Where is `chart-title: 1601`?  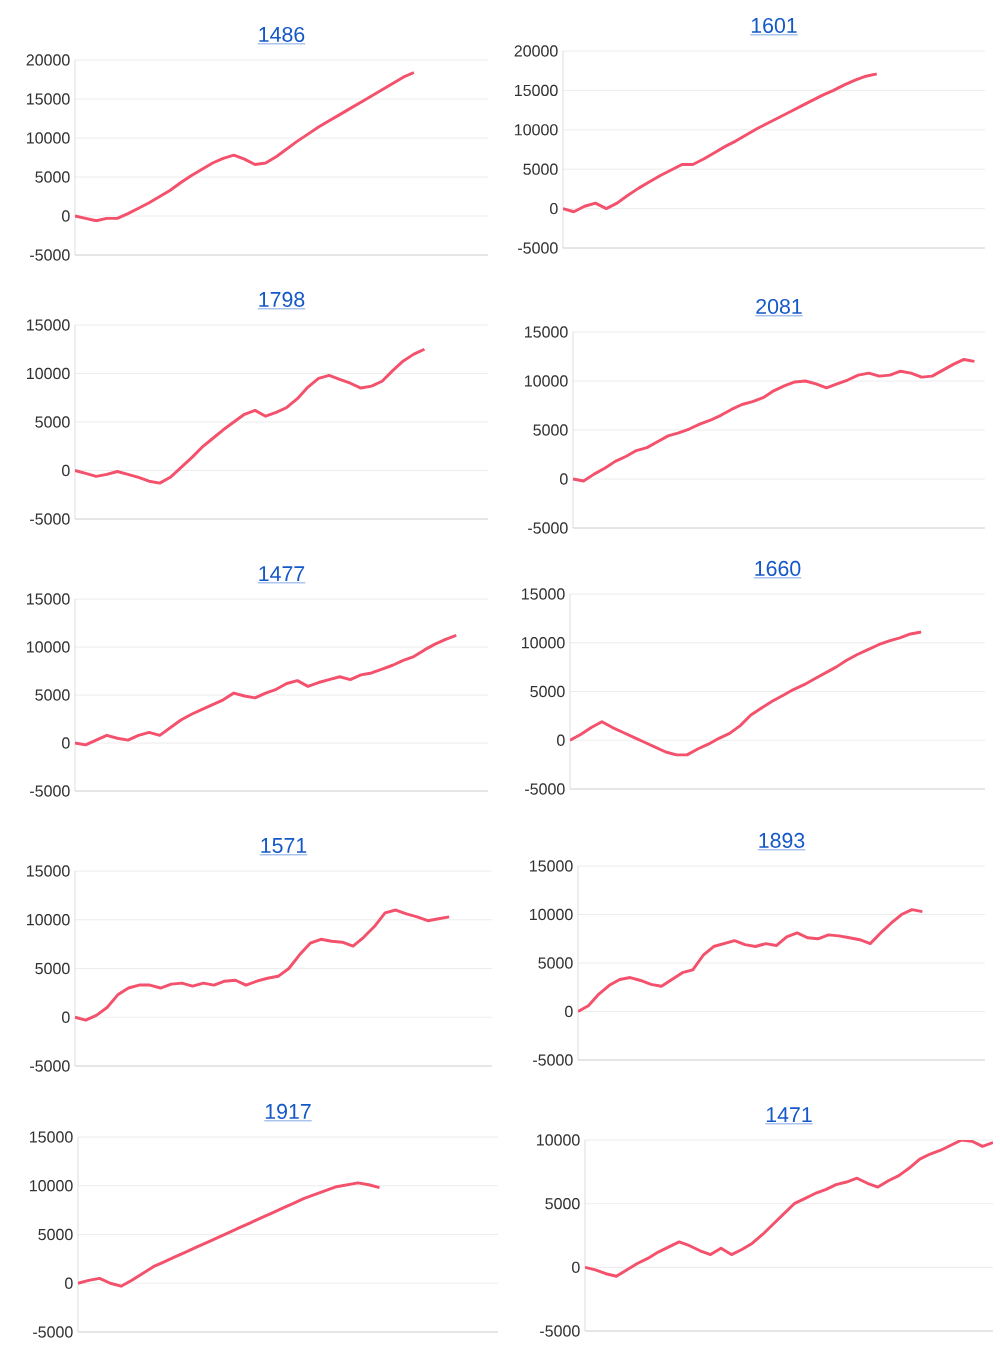
chart-title: 1601 is located at coordinates (774, 25).